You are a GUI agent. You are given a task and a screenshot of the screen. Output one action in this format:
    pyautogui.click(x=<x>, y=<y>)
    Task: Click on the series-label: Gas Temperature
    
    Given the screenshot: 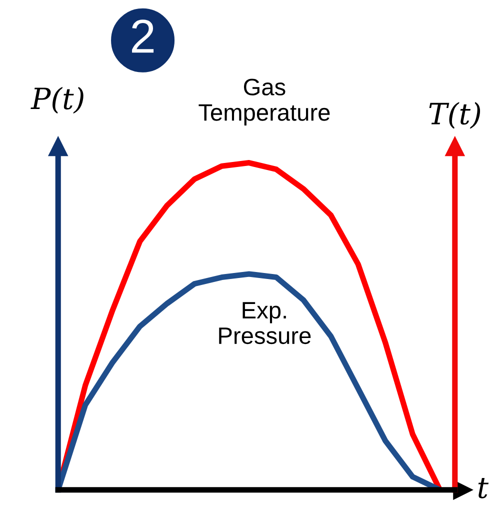 What is the action you would take?
    pyautogui.click(x=264, y=102)
    